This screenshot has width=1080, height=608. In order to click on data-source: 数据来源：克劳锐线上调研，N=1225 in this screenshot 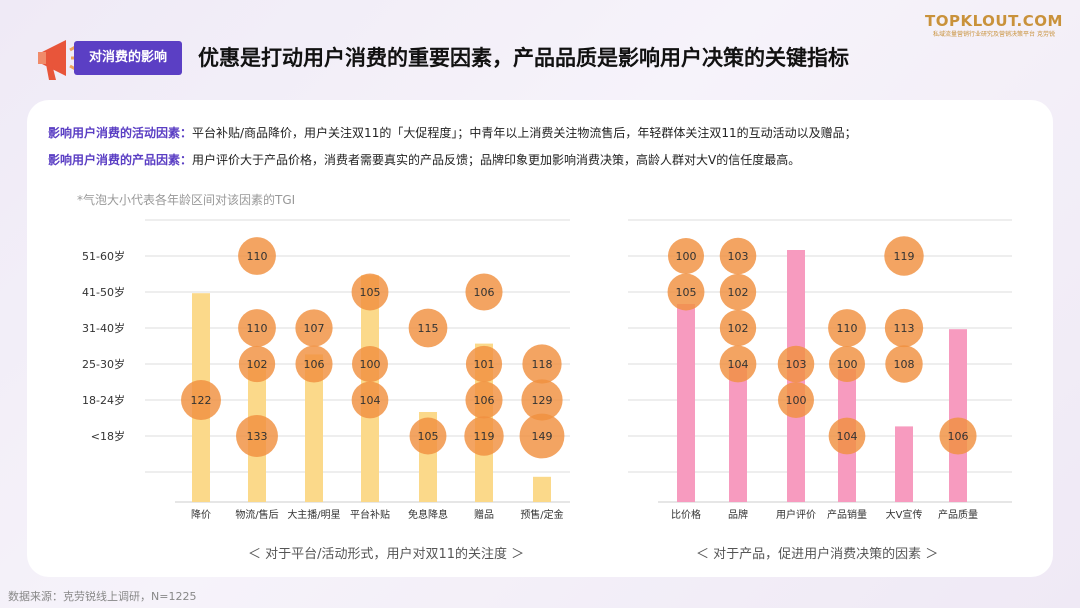, I will do `click(102, 596)`.